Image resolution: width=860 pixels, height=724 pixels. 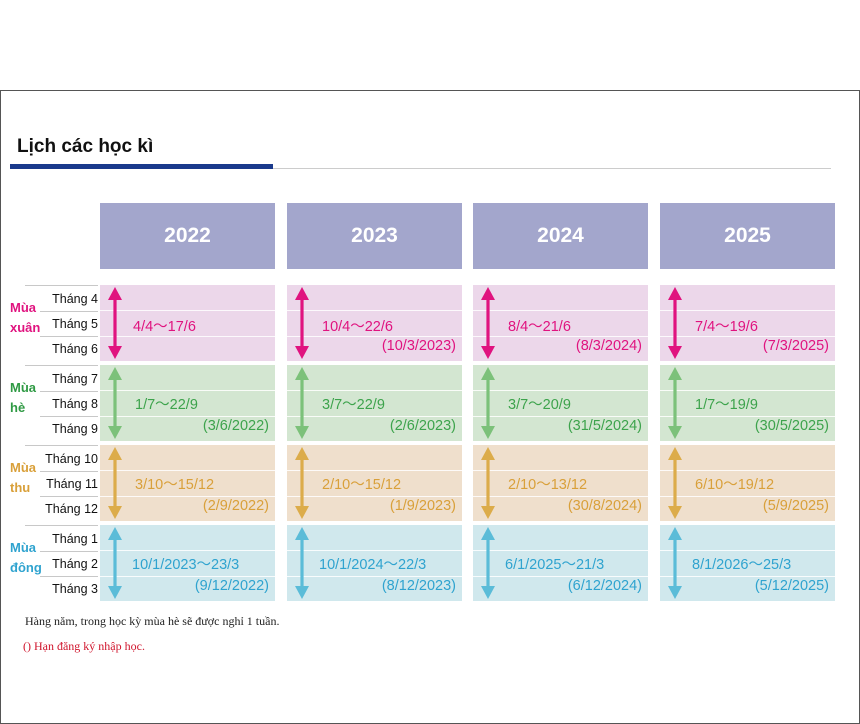 I want to click on month-label: Tháng 2, so click(x=75, y=564).